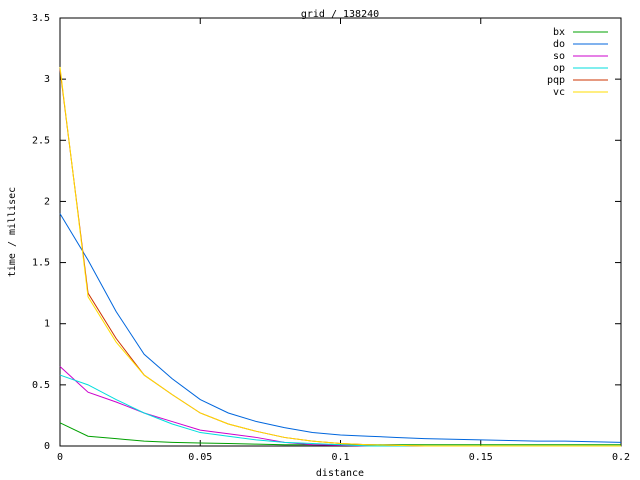 The width and height of the screenshot is (640, 480). I want to click on series-line, so click(340, 406).